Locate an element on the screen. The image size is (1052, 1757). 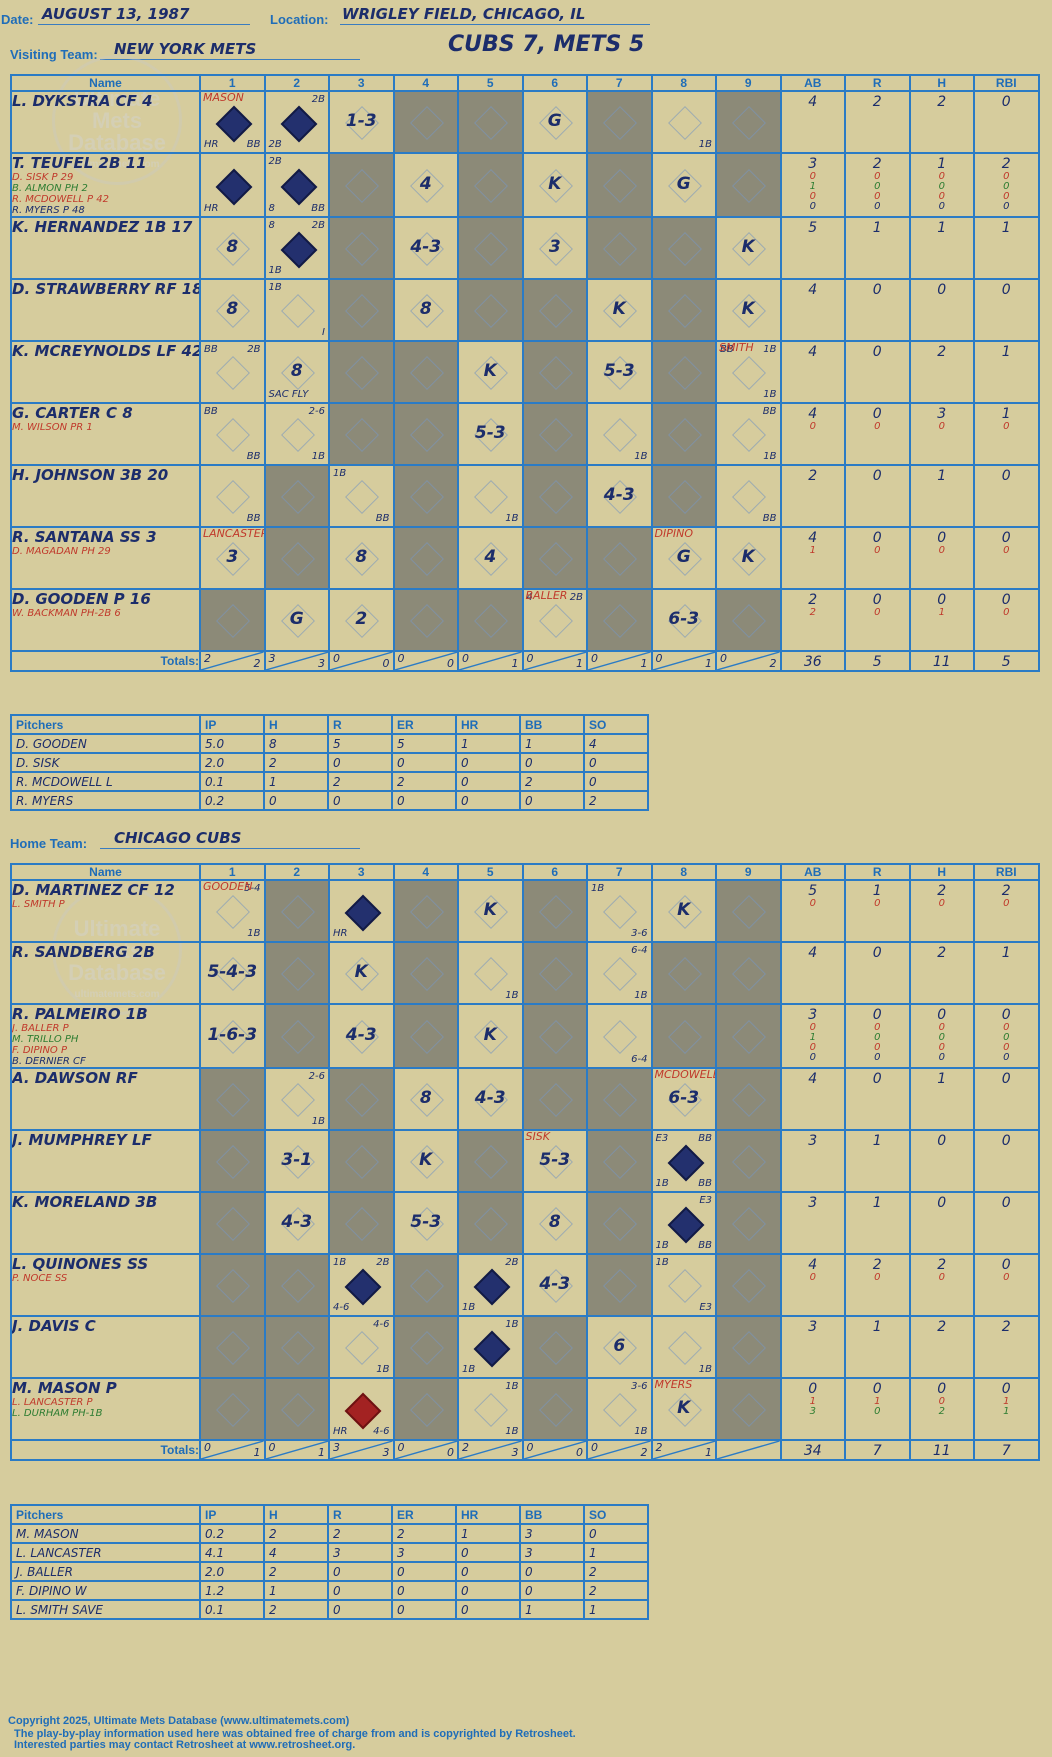
location-label: Location: is located at coordinates (299, 19).